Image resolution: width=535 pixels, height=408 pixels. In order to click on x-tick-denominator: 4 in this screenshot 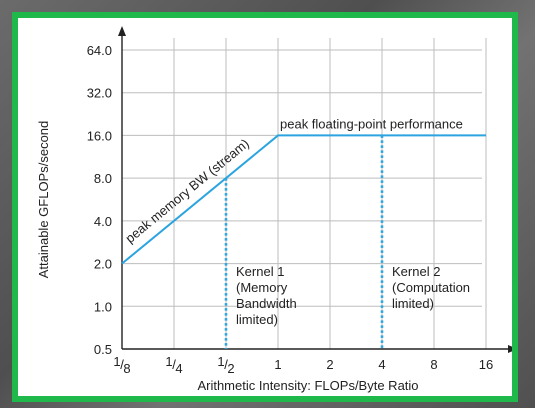, I will do `click(178, 368)`.